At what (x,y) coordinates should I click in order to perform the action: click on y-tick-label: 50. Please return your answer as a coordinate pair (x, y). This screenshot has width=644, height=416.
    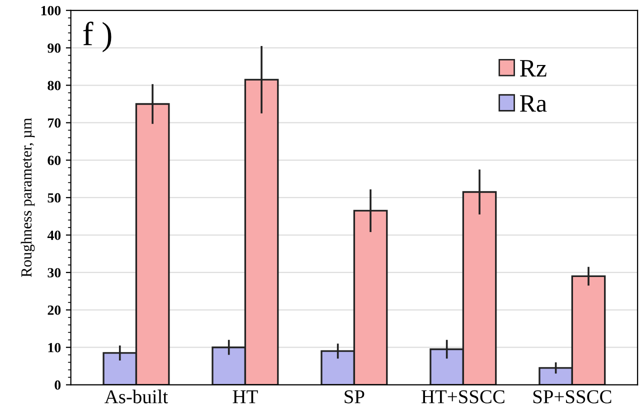
    Looking at the image, I should click on (54, 198).